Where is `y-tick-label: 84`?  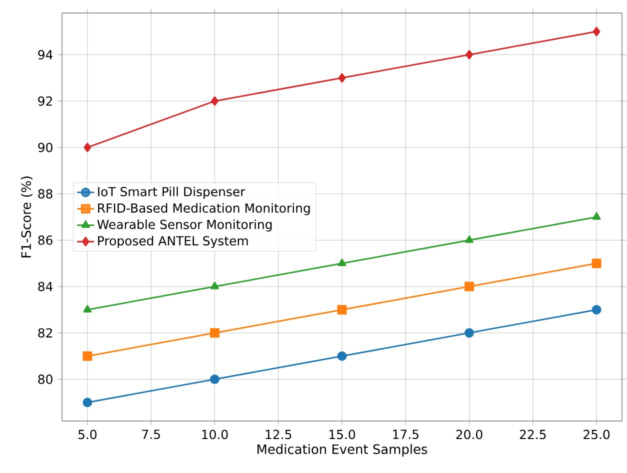 y-tick-label: 84 is located at coordinates (45, 287).